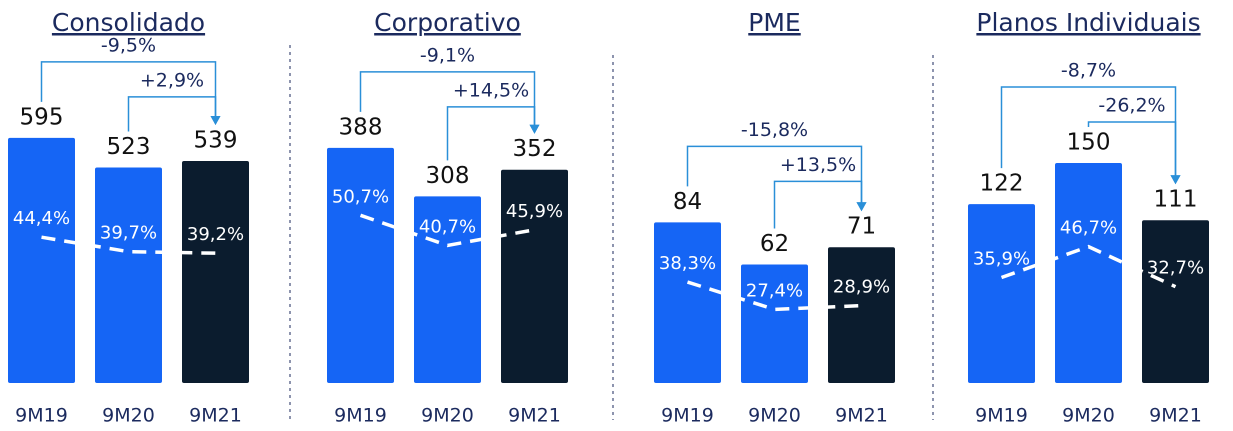 This screenshot has height=431, width=1233. I want to click on ratio-label: 44,4%, so click(41, 218).